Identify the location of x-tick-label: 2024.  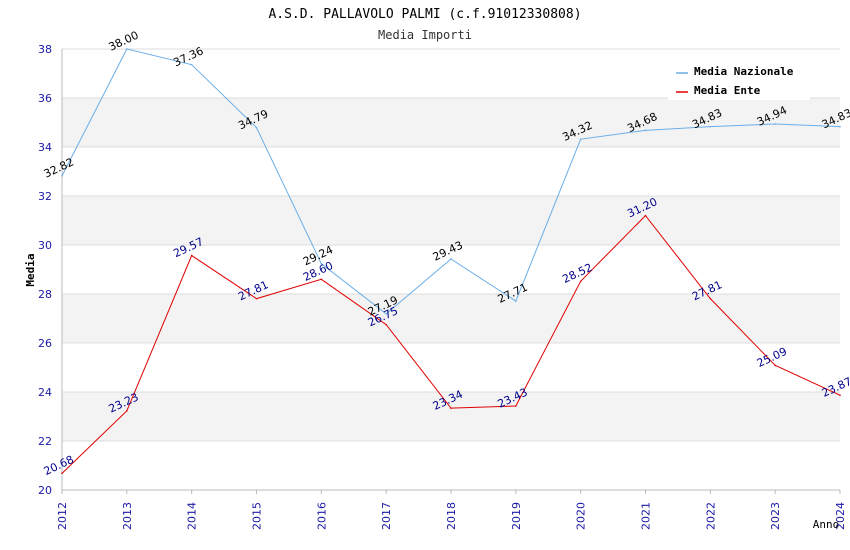
(840, 516).